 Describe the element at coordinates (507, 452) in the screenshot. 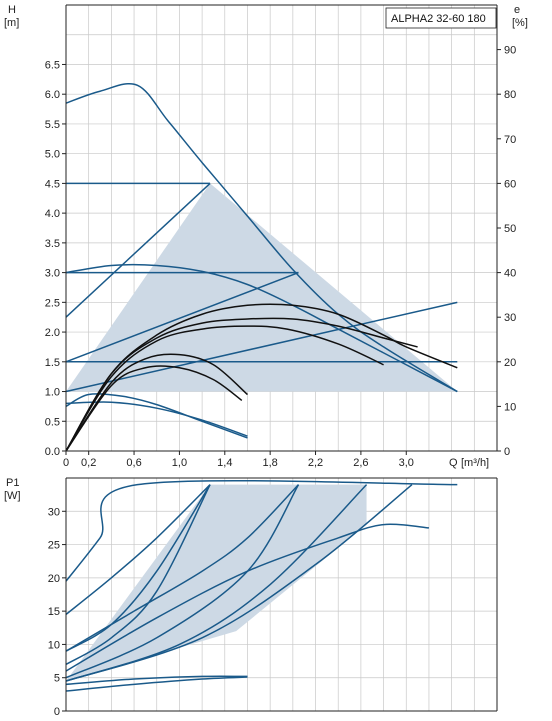

I see `efficiency-tick-label: 0` at that location.